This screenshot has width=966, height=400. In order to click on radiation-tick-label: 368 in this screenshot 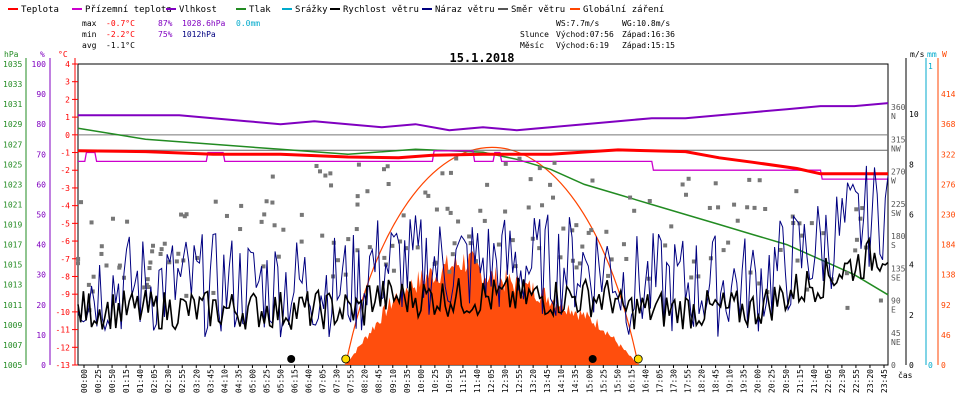, I will do `click(948, 124)`.